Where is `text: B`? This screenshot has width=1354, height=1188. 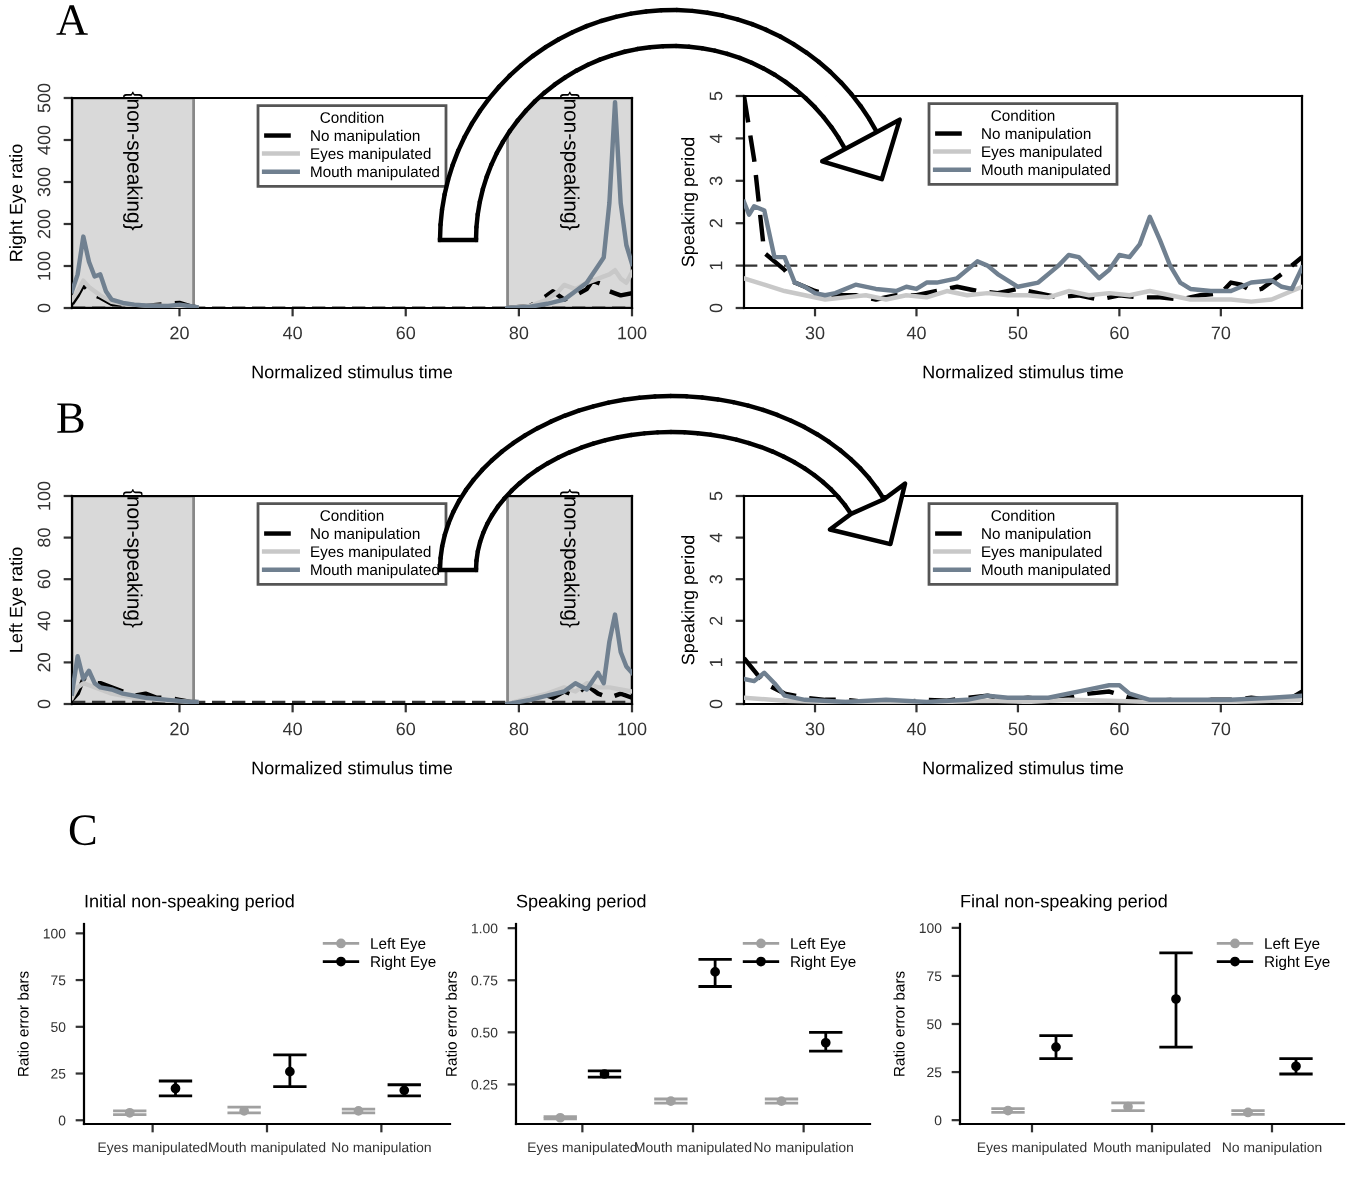
text: B is located at coordinates (70, 418).